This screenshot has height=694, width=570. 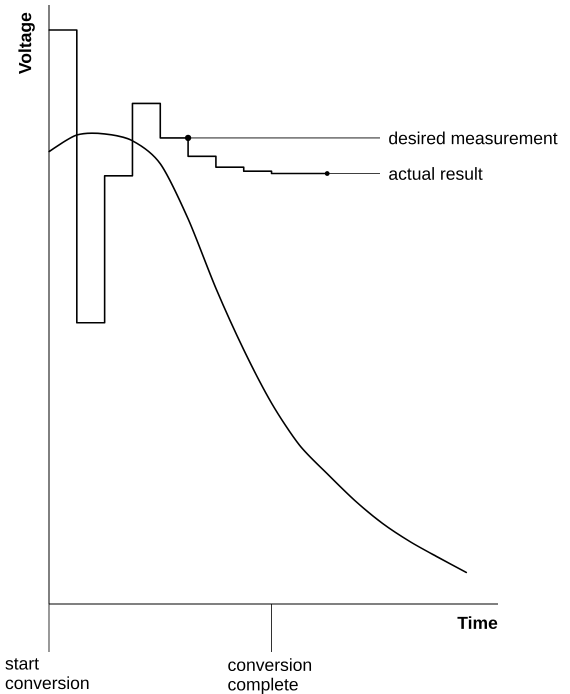 What do you see at coordinates (436, 173) in the screenshot?
I see `legend-label: actual result` at bounding box center [436, 173].